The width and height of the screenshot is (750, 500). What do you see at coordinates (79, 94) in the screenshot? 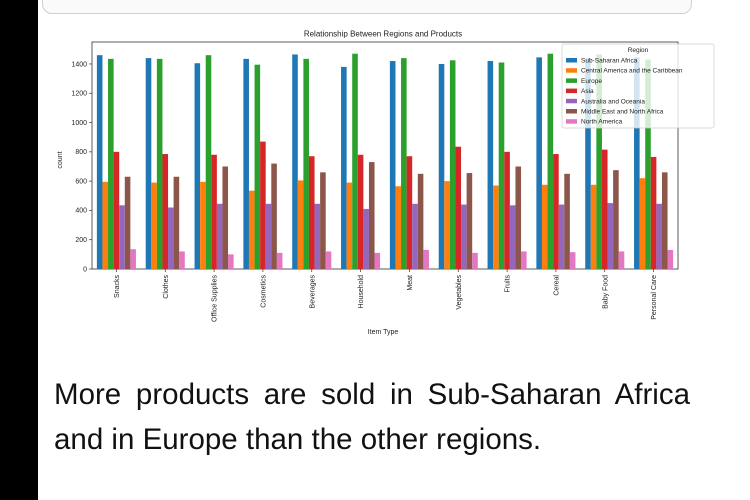
I see `y-tick-label: 1200` at bounding box center [79, 94].